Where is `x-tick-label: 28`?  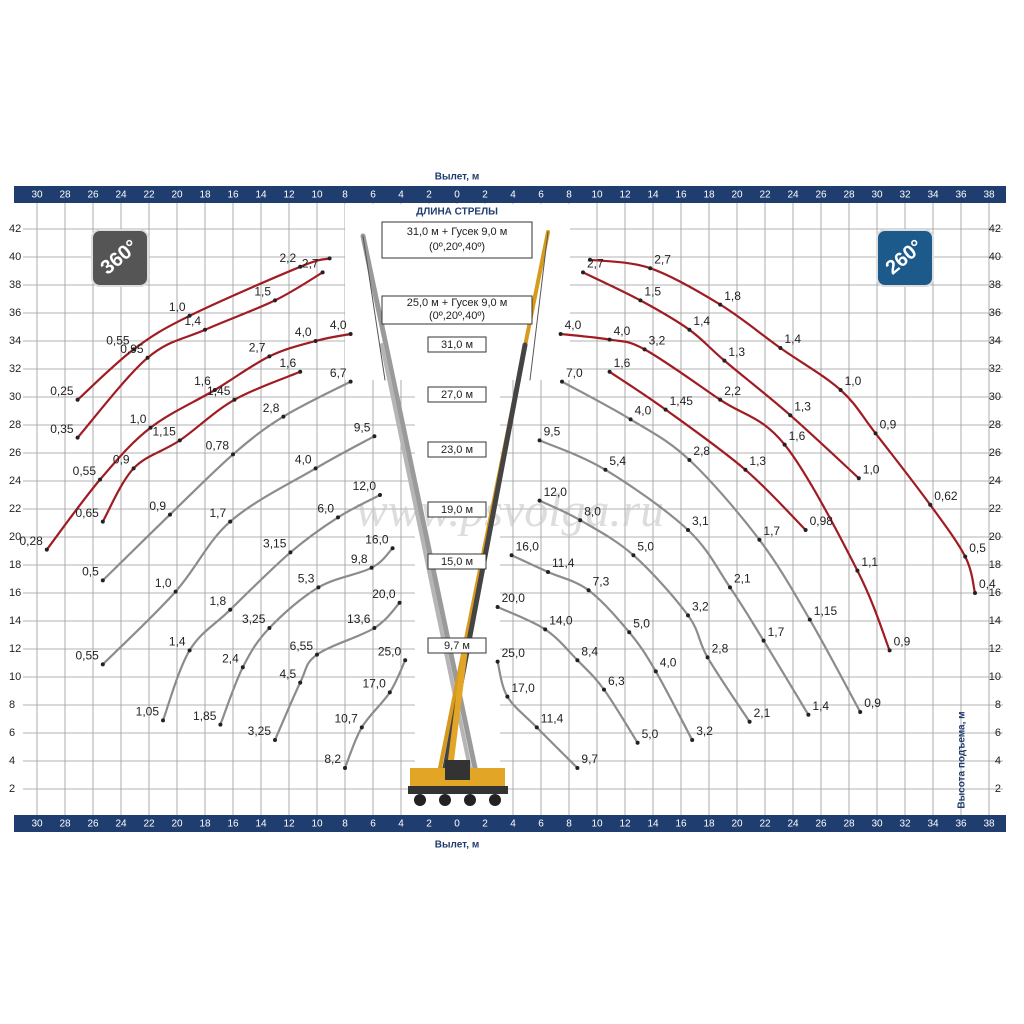
x-tick-label: 28 is located at coordinates (849, 824).